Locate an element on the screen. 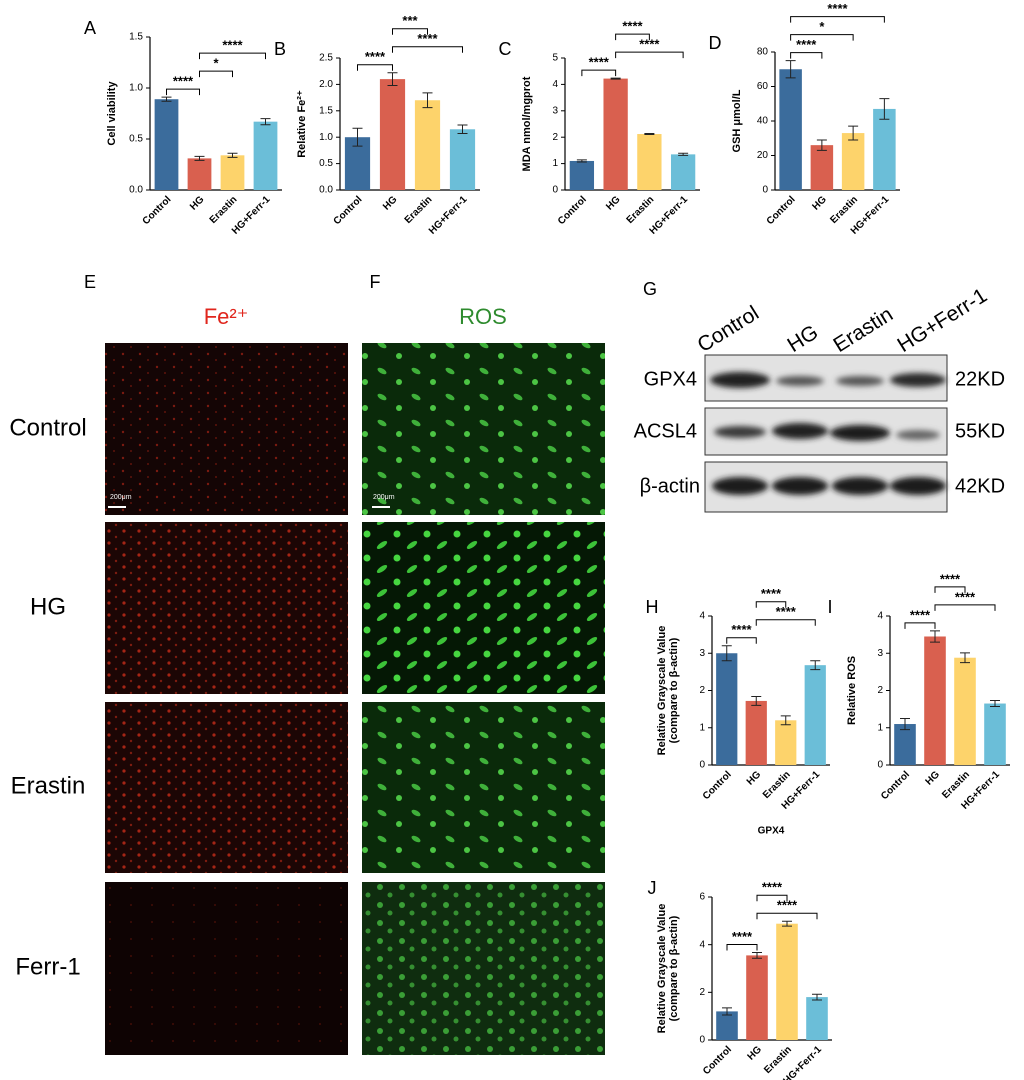 The width and height of the screenshot is (1024, 1080). y-tick-label: 2.0 is located at coordinates (326, 84).